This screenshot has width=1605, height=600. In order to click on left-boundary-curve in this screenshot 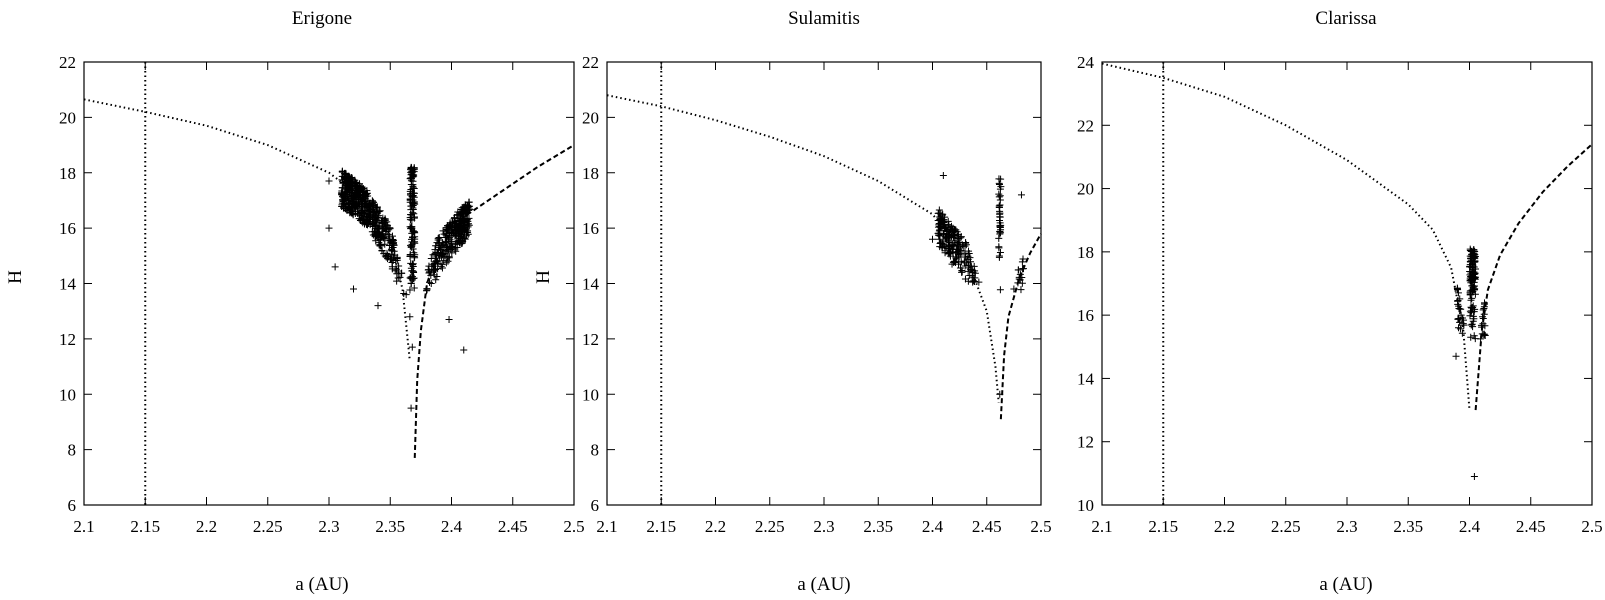, I will do `click(1286, 236)`.